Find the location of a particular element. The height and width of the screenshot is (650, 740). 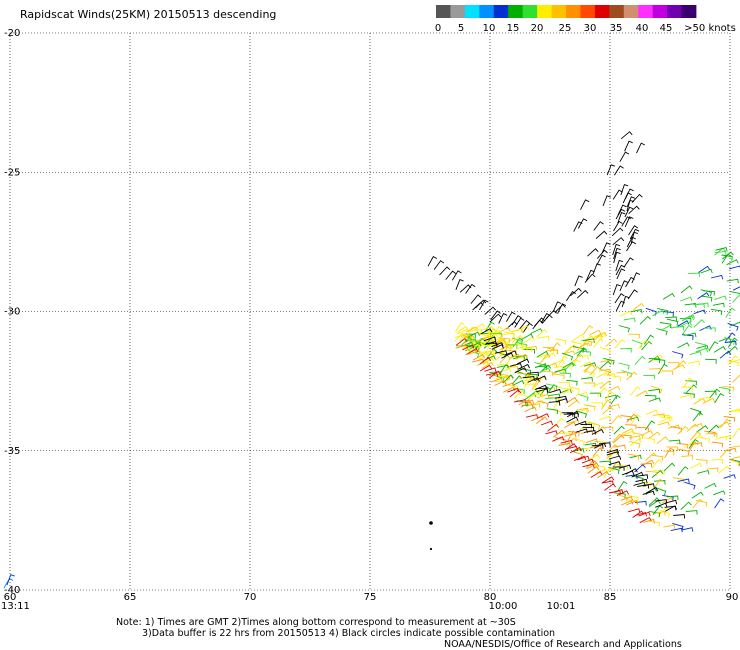

legend-label: 15 is located at coordinates (513, 28).